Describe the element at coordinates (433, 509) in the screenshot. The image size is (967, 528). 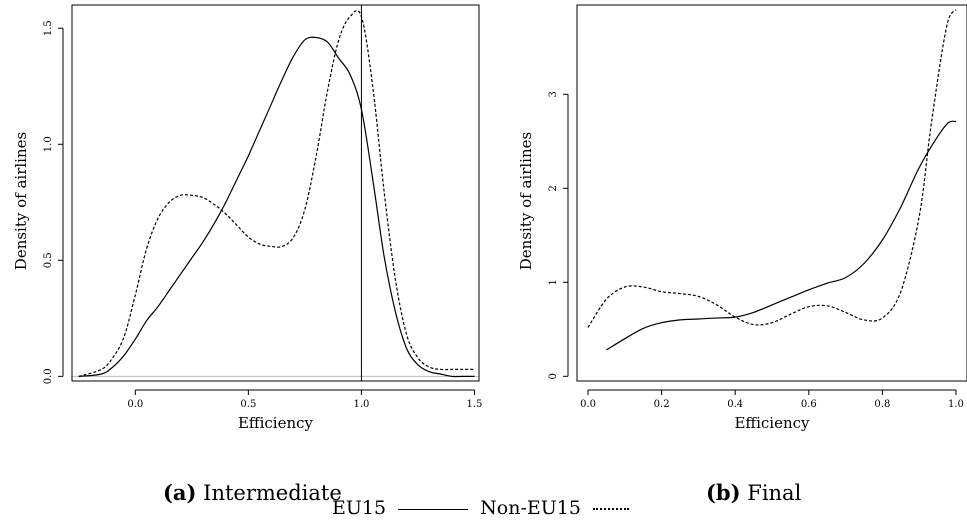
I see `legend-eu15-line` at that location.